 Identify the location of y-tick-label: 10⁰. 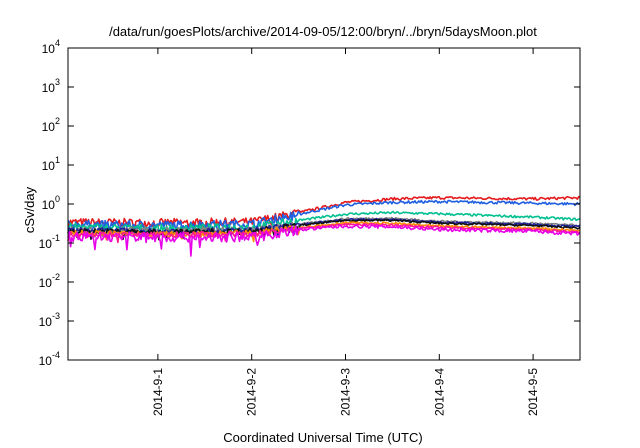
(51, 203).